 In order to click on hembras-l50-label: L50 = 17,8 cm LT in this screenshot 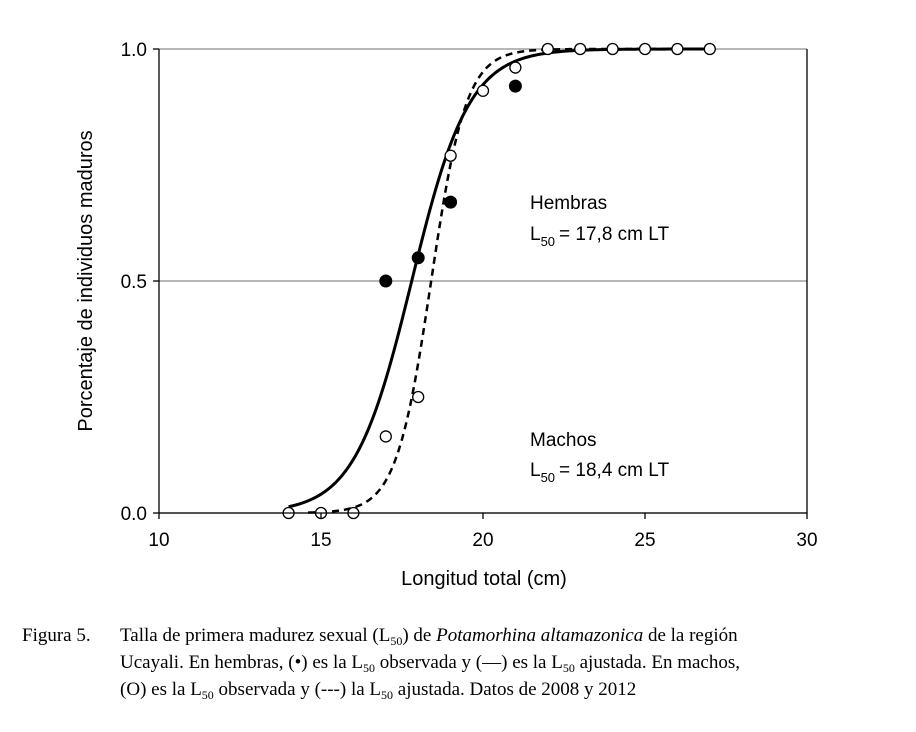, I will do `click(599, 236)`.